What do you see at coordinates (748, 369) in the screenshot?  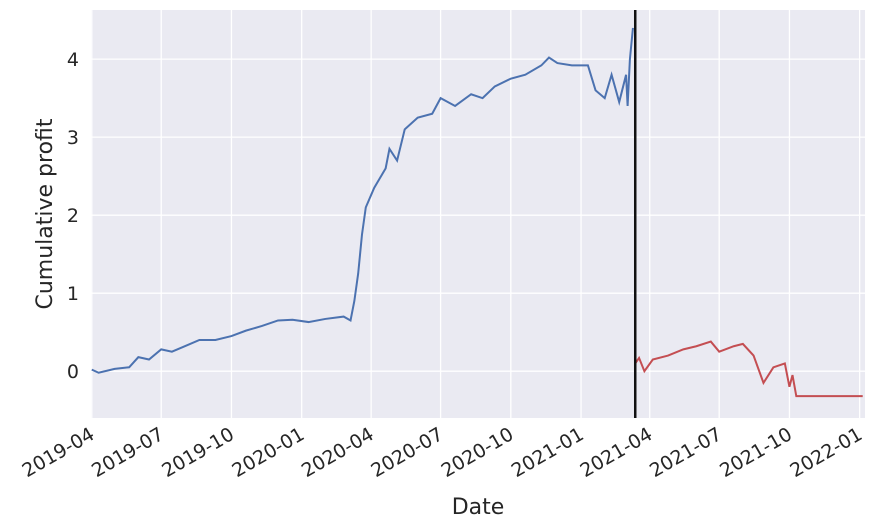 I see `line-series` at bounding box center [748, 369].